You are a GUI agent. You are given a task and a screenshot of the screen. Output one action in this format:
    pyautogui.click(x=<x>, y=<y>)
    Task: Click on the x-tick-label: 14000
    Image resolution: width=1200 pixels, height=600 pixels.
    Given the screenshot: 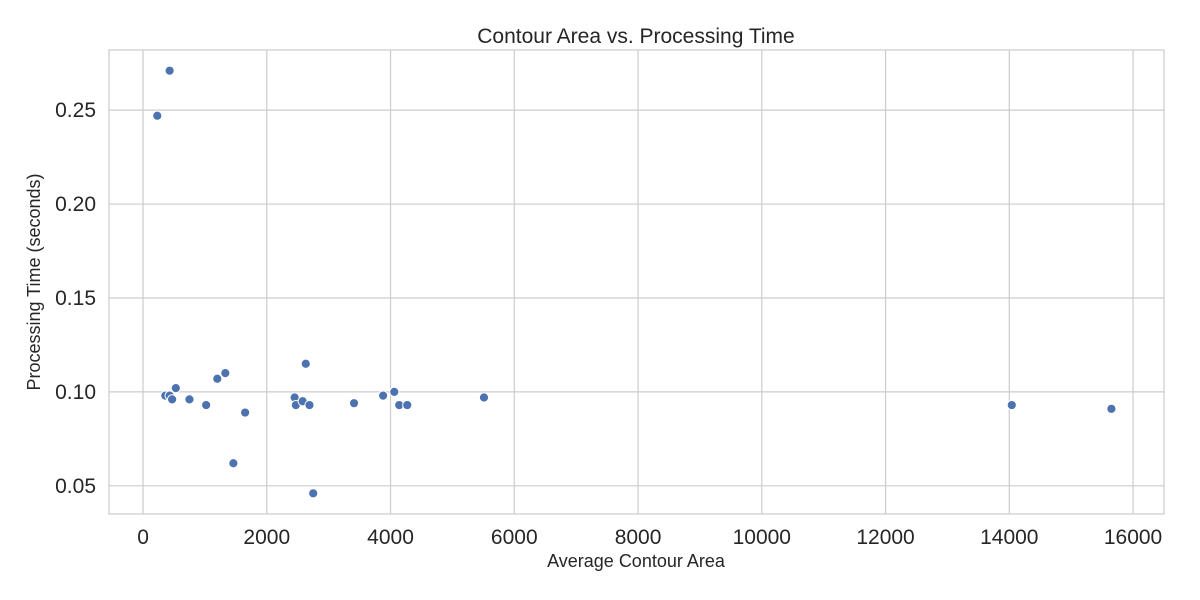 What is the action you would take?
    pyautogui.click(x=1009, y=537)
    